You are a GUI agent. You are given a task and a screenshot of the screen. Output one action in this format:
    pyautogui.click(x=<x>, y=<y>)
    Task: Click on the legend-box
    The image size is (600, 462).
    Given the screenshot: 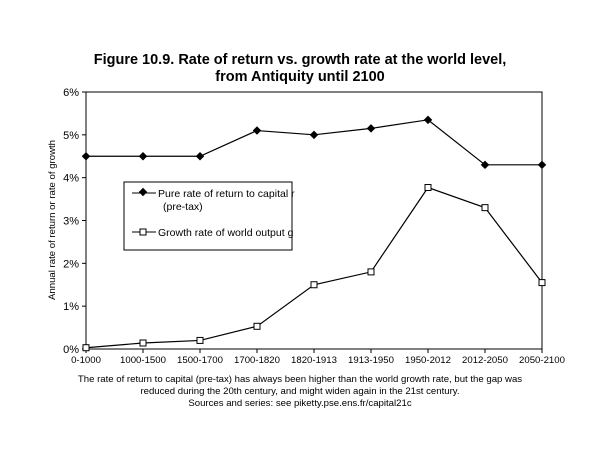 What is the action you would take?
    pyautogui.click(x=208, y=216)
    